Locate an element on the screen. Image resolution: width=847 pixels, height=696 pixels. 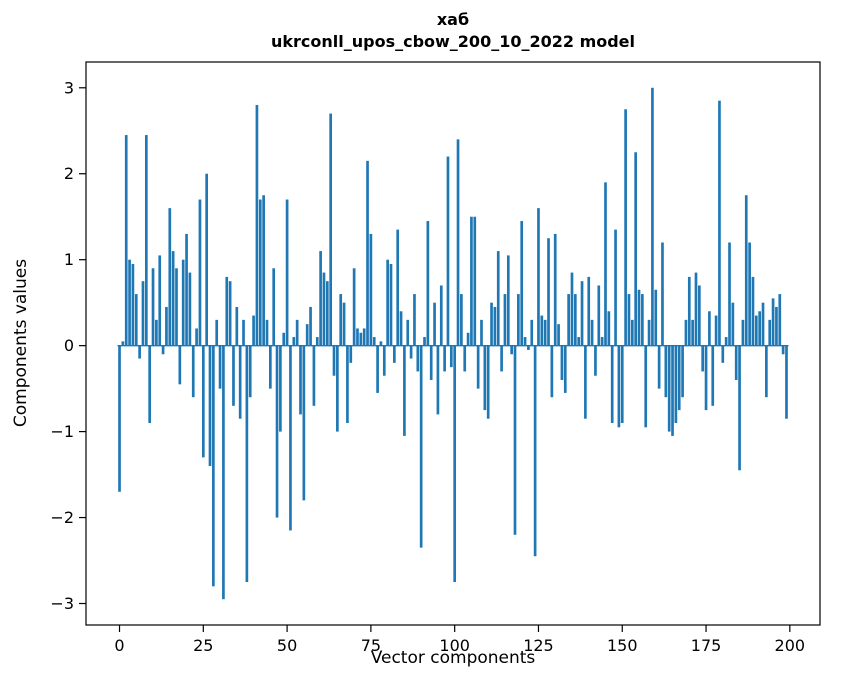
x-tick-label: 150 is located at coordinates (622, 645).